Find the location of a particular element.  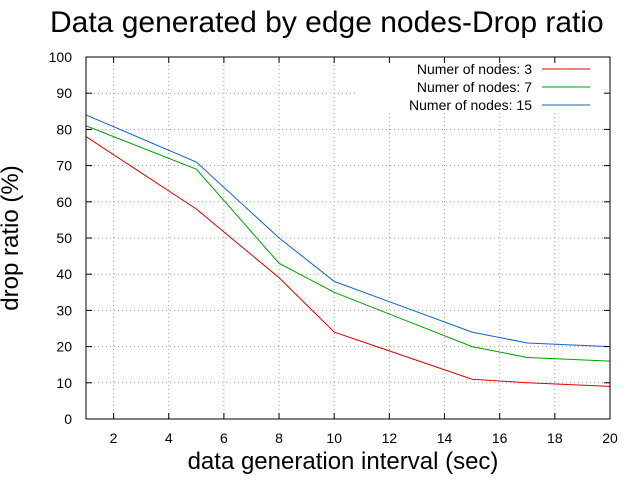

y-tick-label: 40 is located at coordinates (64, 274).